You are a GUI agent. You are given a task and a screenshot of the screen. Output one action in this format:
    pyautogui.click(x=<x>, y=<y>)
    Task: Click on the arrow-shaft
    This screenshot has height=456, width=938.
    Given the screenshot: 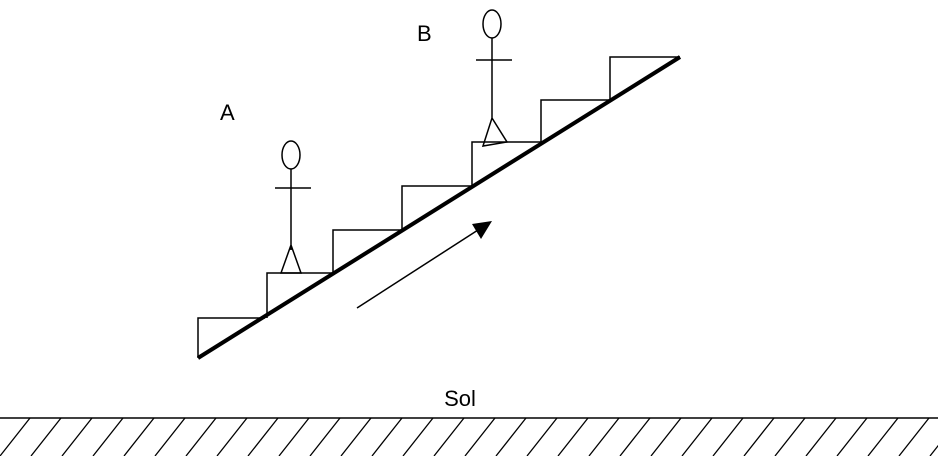 What is the action you would take?
    pyautogui.click(x=417, y=269)
    